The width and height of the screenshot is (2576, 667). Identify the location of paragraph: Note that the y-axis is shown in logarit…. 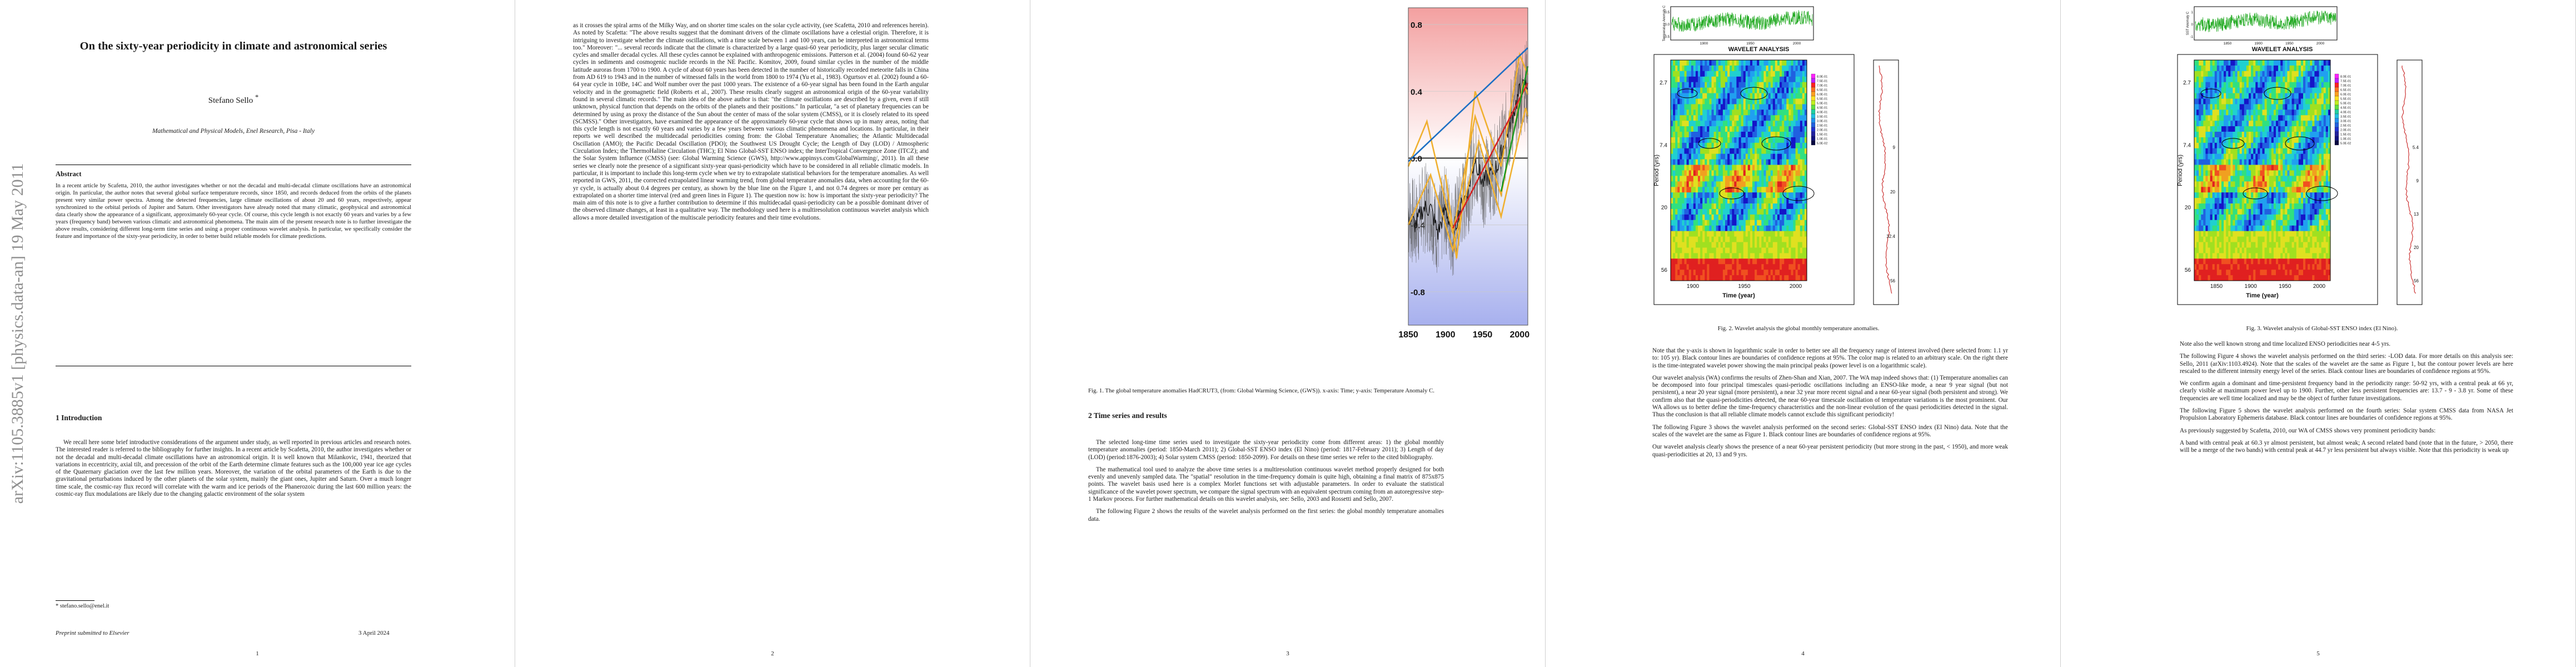
(1830, 358).